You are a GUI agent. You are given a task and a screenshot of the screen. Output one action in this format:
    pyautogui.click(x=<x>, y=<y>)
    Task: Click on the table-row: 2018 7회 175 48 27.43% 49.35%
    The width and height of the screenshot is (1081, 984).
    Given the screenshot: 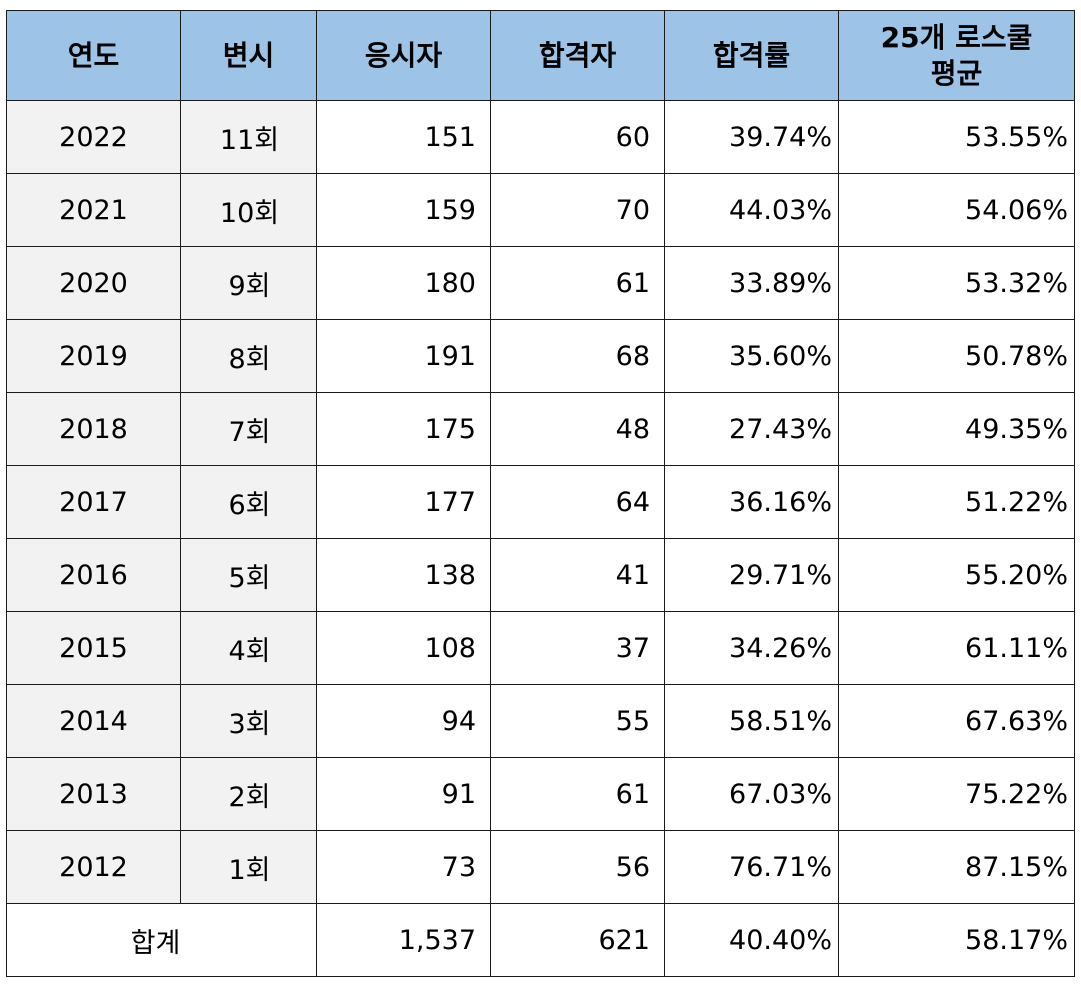 What is the action you would take?
    pyautogui.click(x=540, y=429)
    